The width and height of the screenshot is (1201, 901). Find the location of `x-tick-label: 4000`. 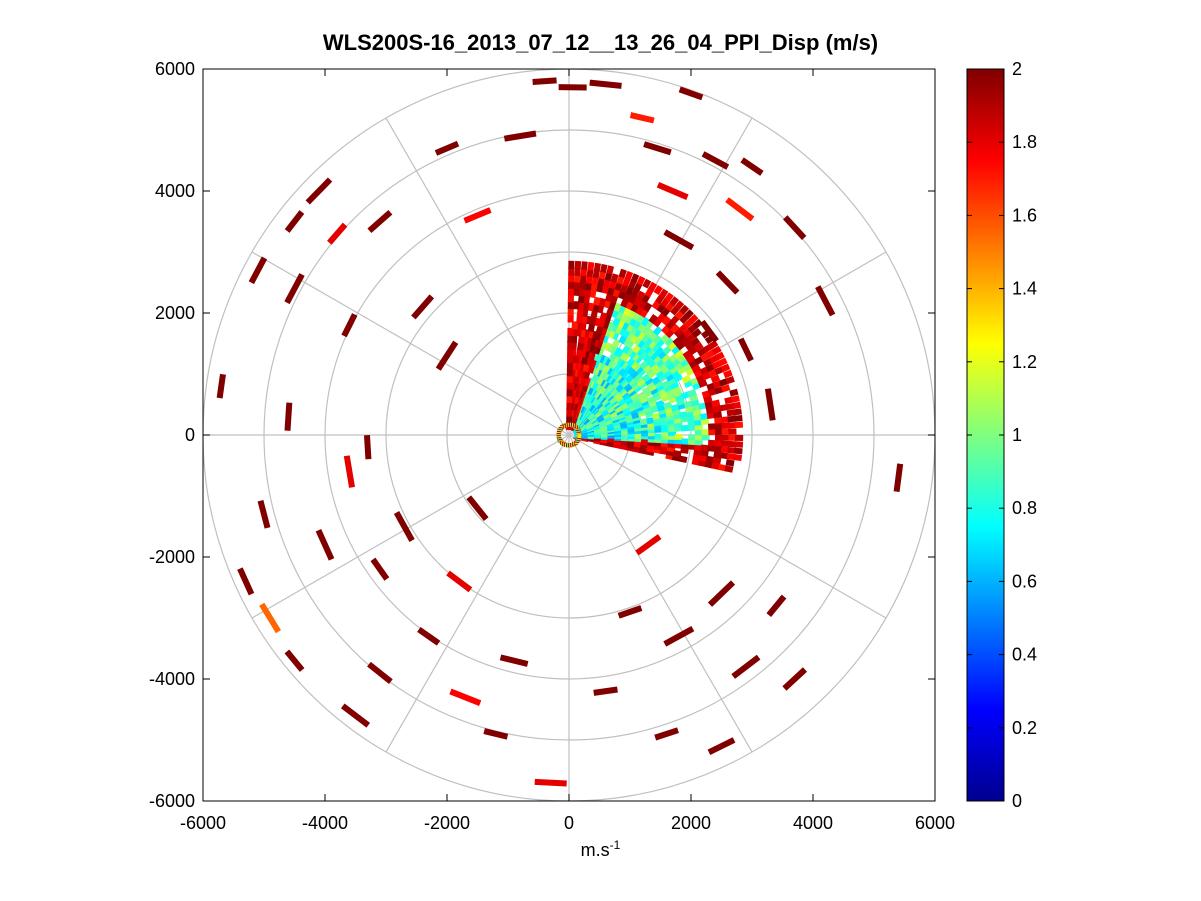

x-tick-label: 4000 is located at coordinates (813, 823).